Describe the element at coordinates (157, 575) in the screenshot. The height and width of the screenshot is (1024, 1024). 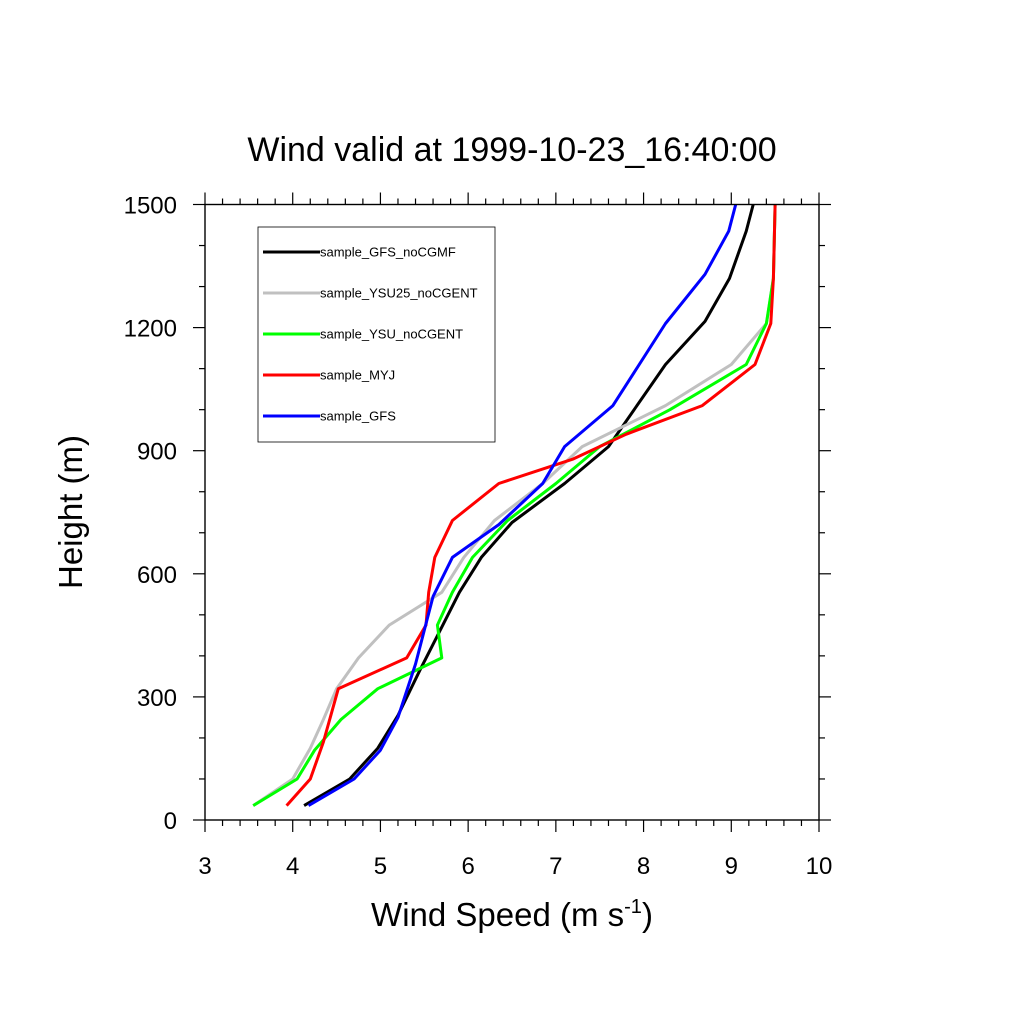
I see `y-tick-label: 600` at that location.